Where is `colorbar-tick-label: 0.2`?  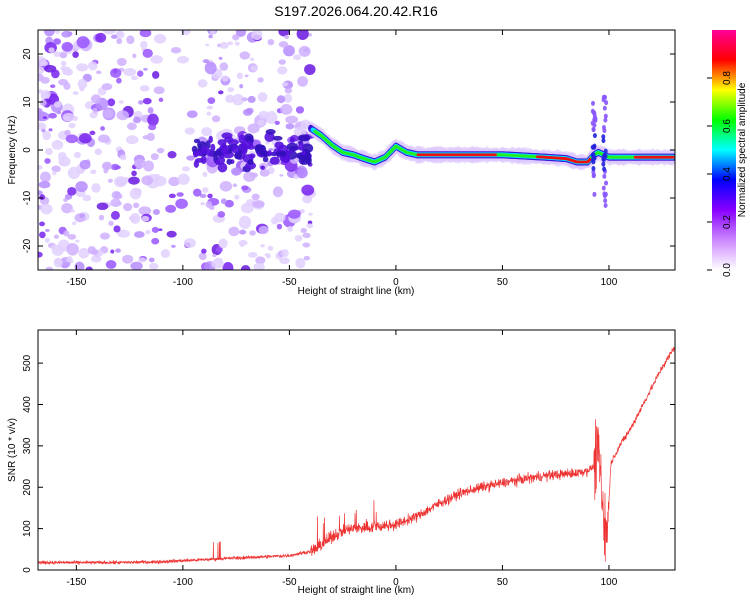
colorbar-tick-label: 0.2 is located at coordinates (727, 222).